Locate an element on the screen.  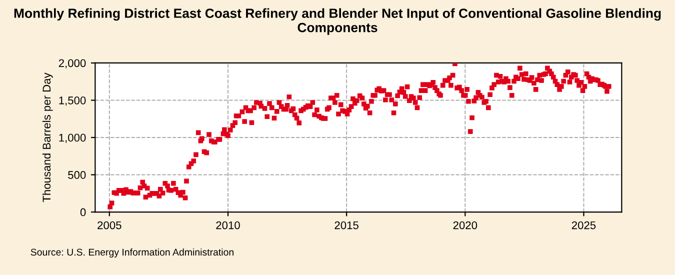
y-tick-label: 1,500 is located at coordinates (72, 101).